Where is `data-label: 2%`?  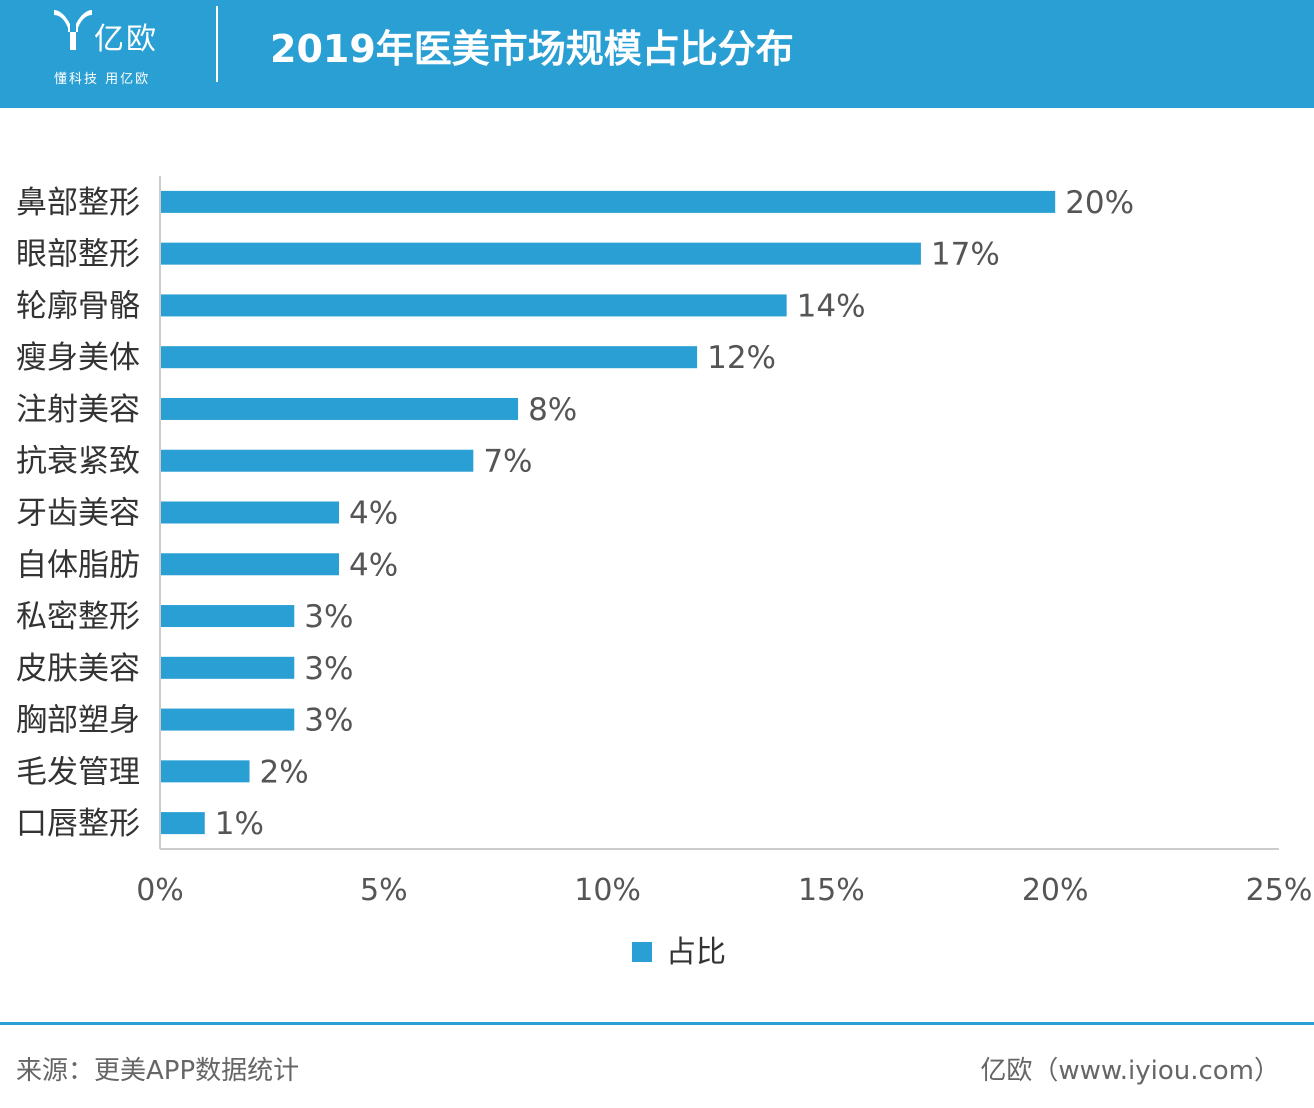
data-label: 2% is located at coordinates (284, 772).